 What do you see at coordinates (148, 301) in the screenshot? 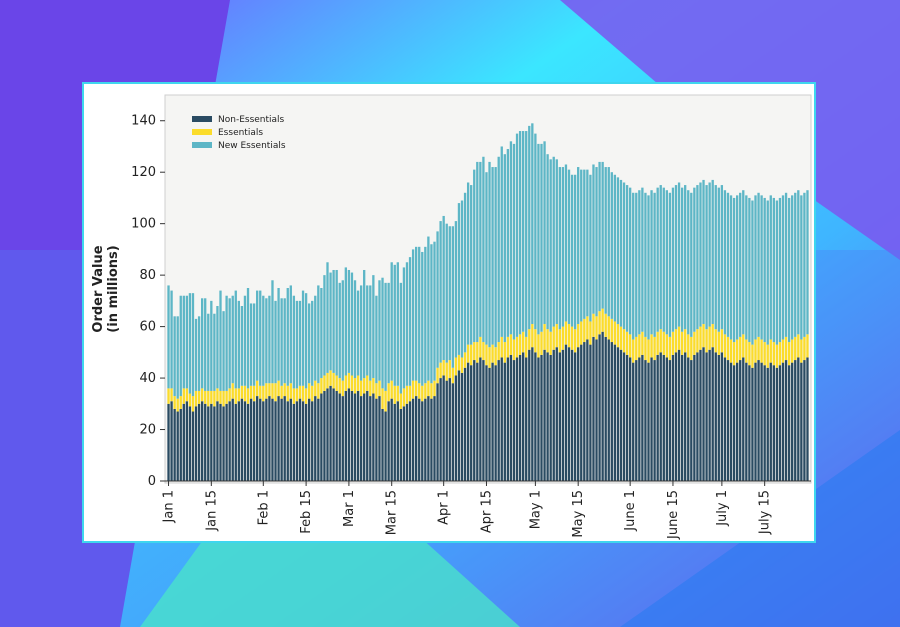
I see `y-axis: 0 20 40 60 80 100 120 140` at bounding box center [148, 301].